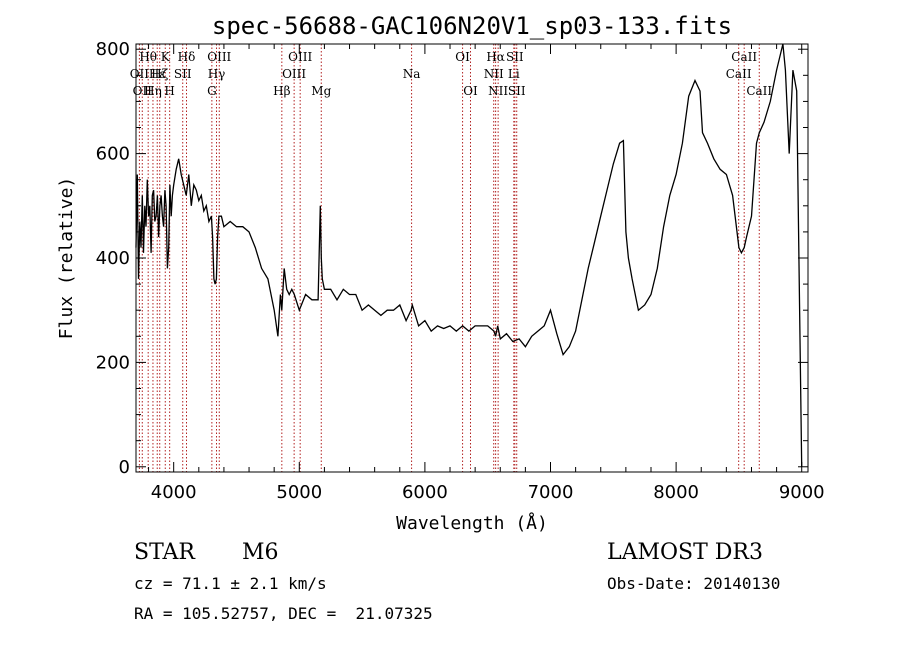 Image resolution: width=900 pixels, height=649 pixels. What do you see at coordinates (113, 362) in the screenshot?
I see `y-tick-label-1: 200` at bounding box center [113, 362].